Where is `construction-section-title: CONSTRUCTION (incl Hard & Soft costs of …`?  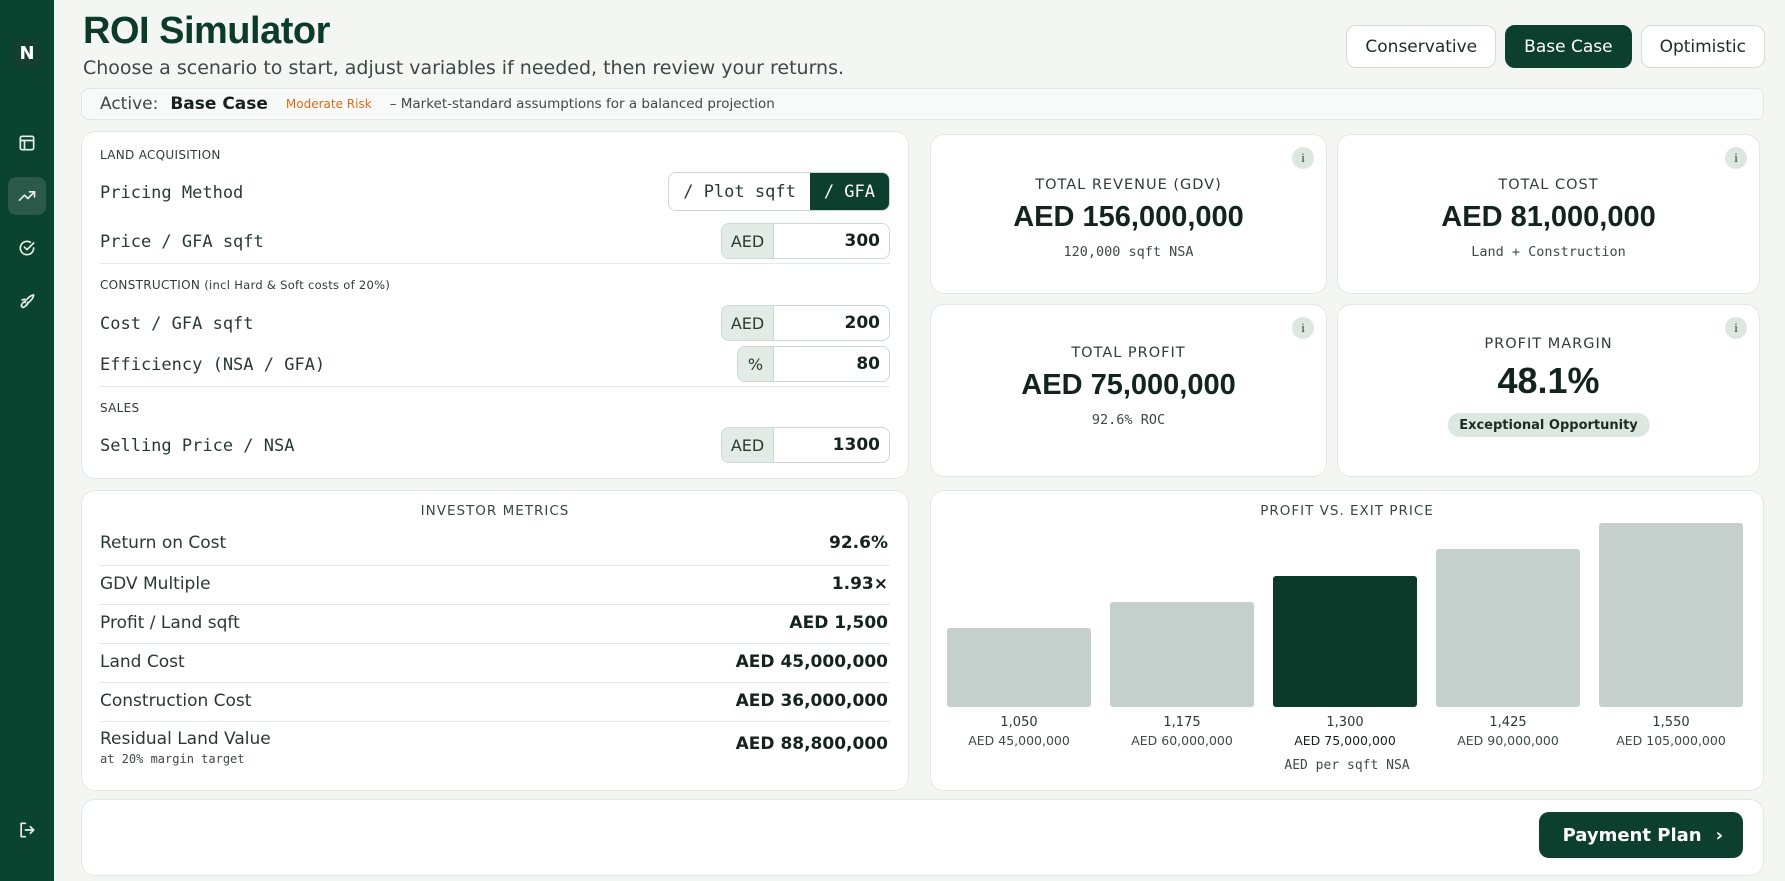 construction-section-title: CONSTRUCTION (incl Hard & Soft costs of … is located at coordinates (245, 285).